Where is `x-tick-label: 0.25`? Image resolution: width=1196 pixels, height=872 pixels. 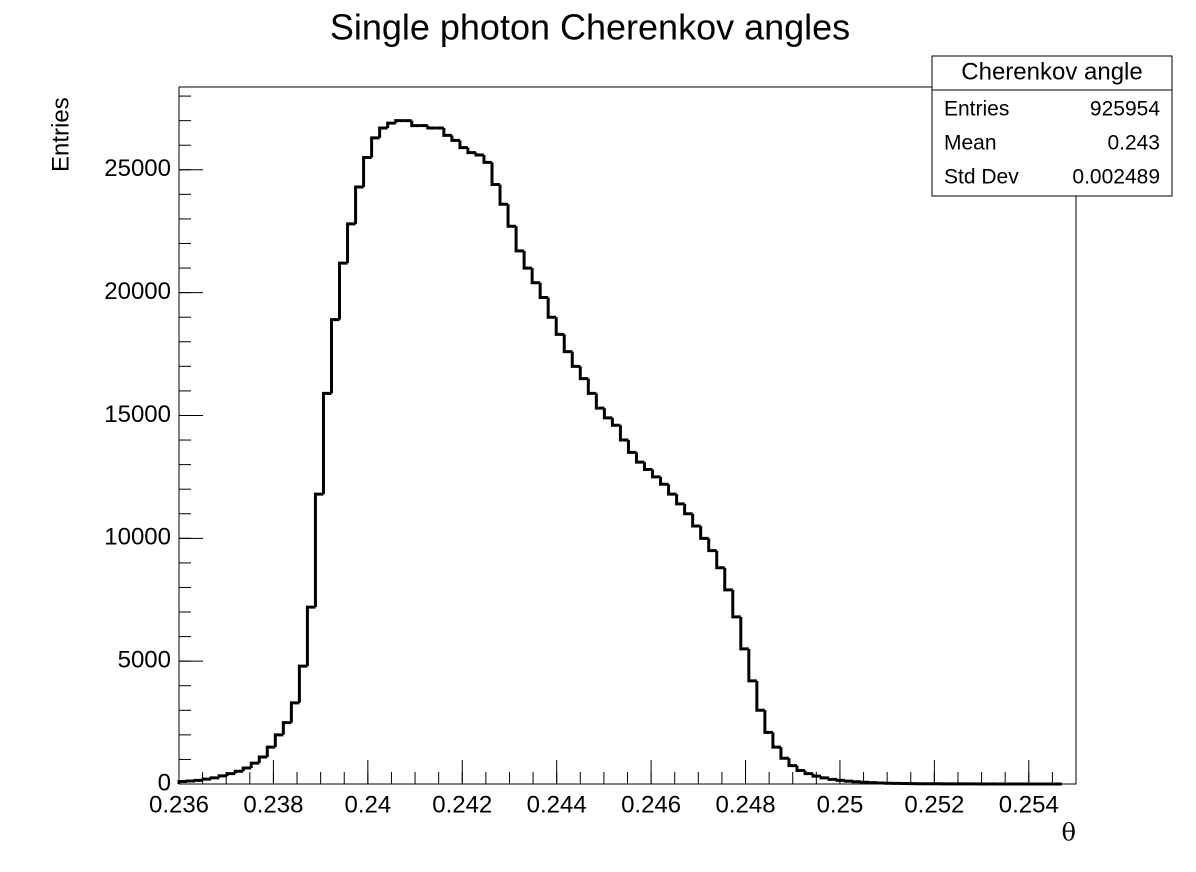 x-tick-label: 0.25 is located at coordinates (840, 804).